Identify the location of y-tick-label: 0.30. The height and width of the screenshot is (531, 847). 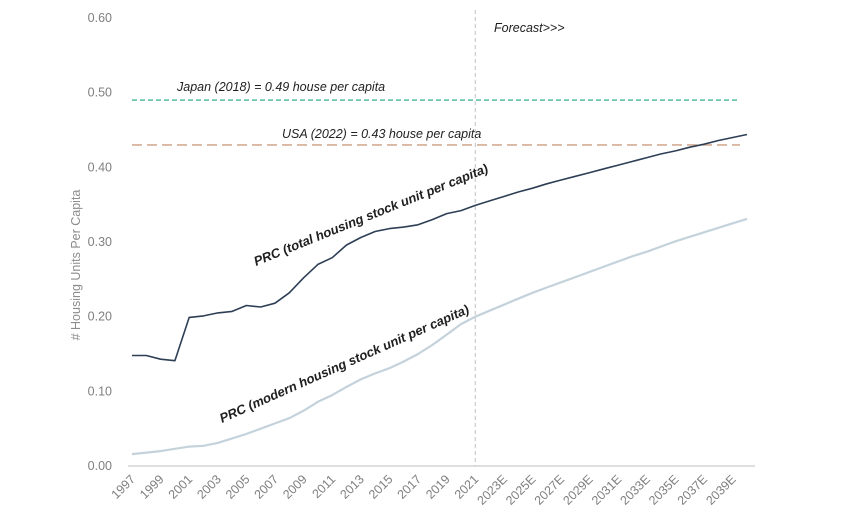
(100, 242).